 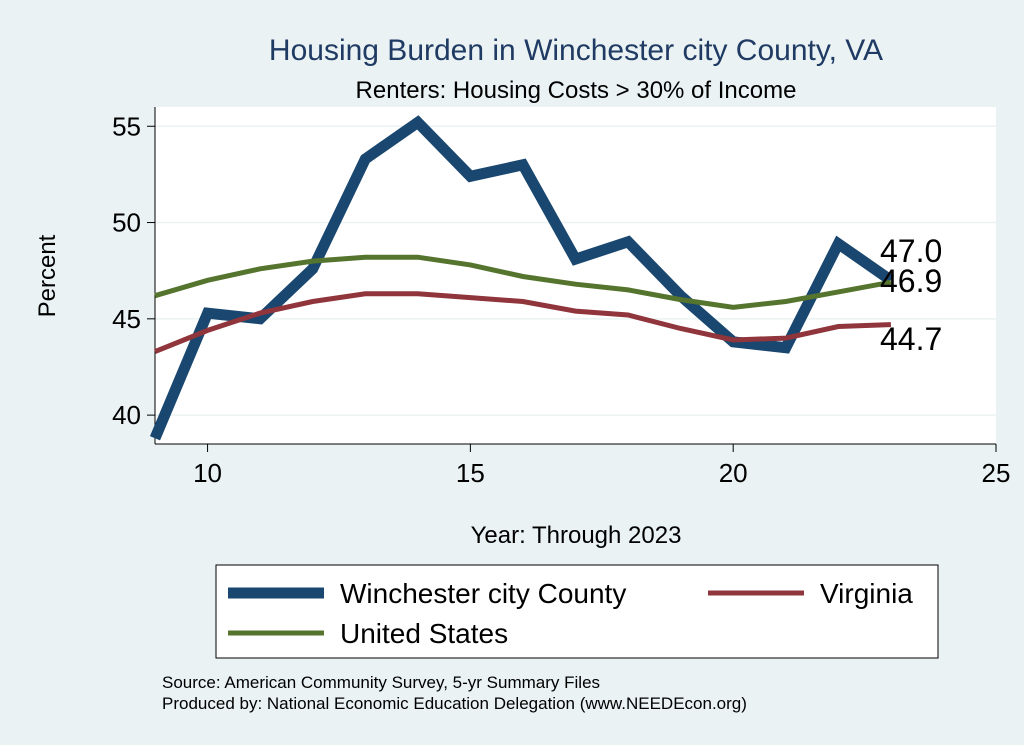 What do you see at coordinates (47, 275) in the screenshot?
I see `y-axis-label: Percent` at bounding box center [47, 275].